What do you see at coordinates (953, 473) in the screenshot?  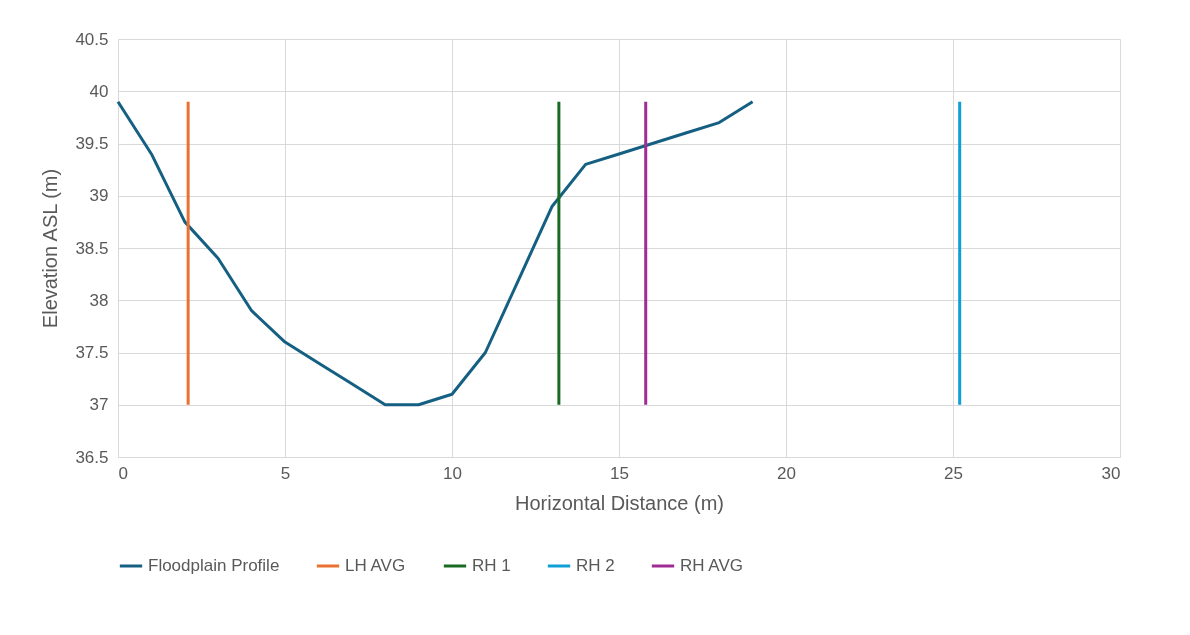 I see `x-tick-label: 25` at bounding box center [953, 473].